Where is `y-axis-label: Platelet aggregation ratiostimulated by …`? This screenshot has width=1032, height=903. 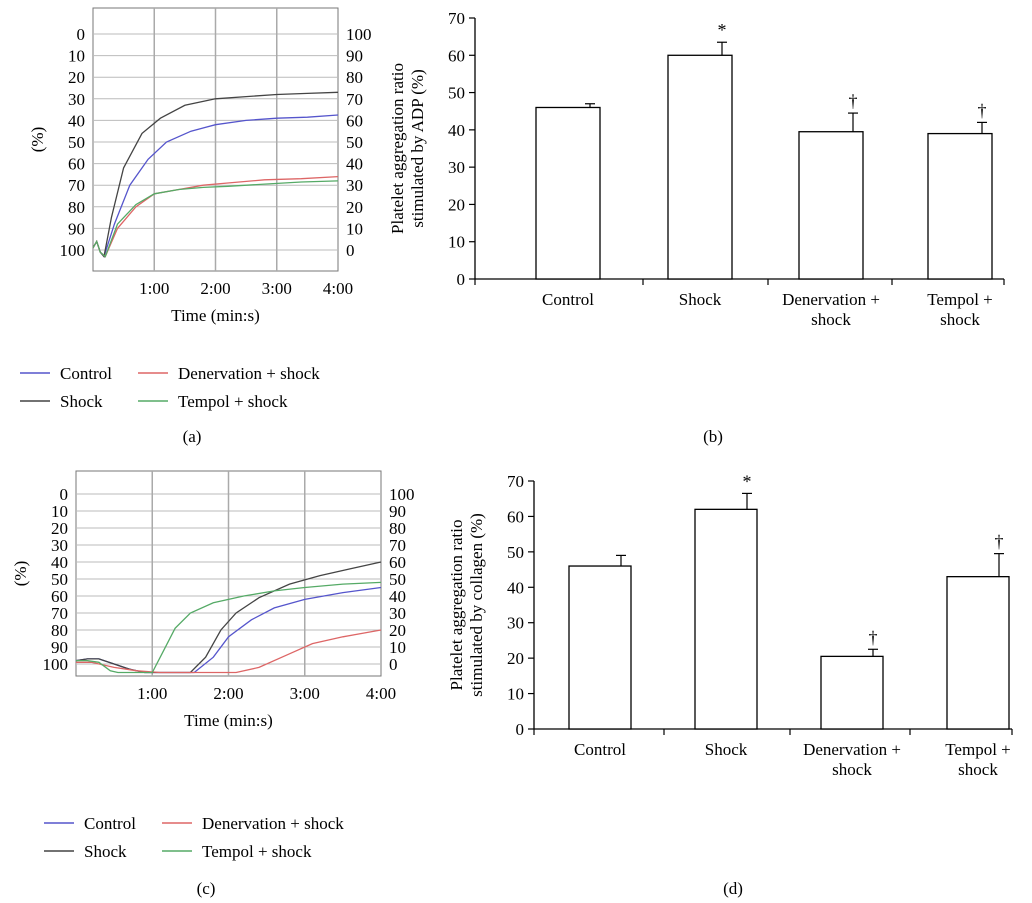 y-axis-label: Platelet aggregation ratiostimulated by … is located at coordinates (407, 148).